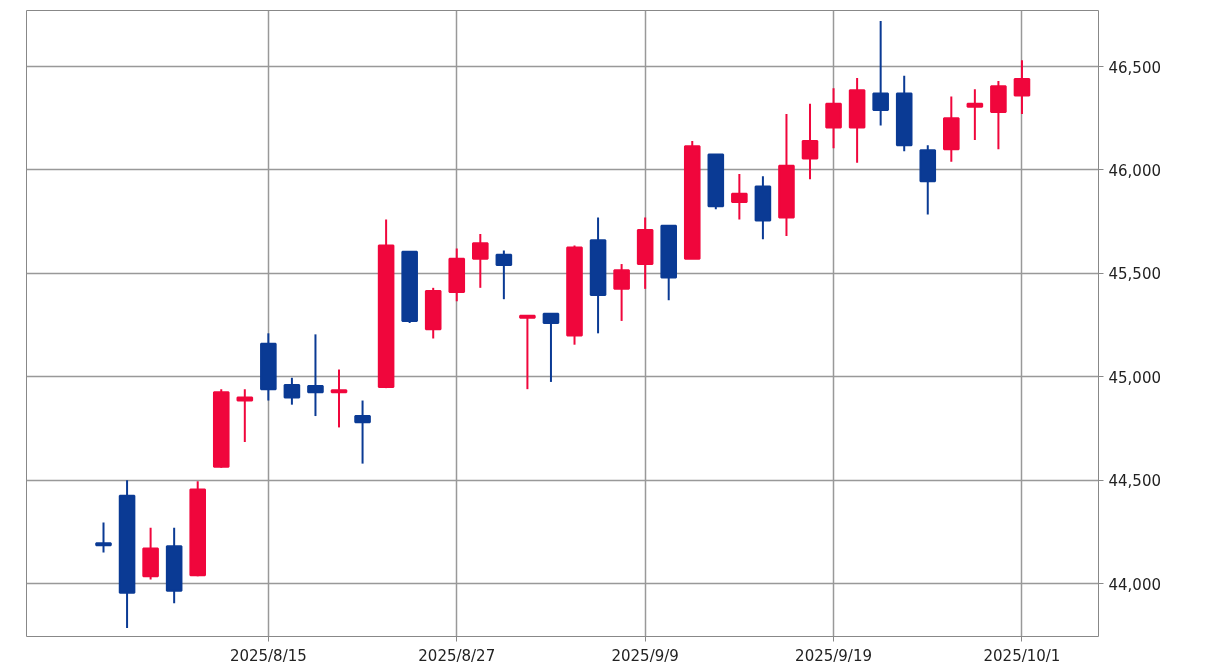 The height and width of the screenshot is (667, 1213). I want to click on x-tick-label: 2025/8/27, so click(457, 655).